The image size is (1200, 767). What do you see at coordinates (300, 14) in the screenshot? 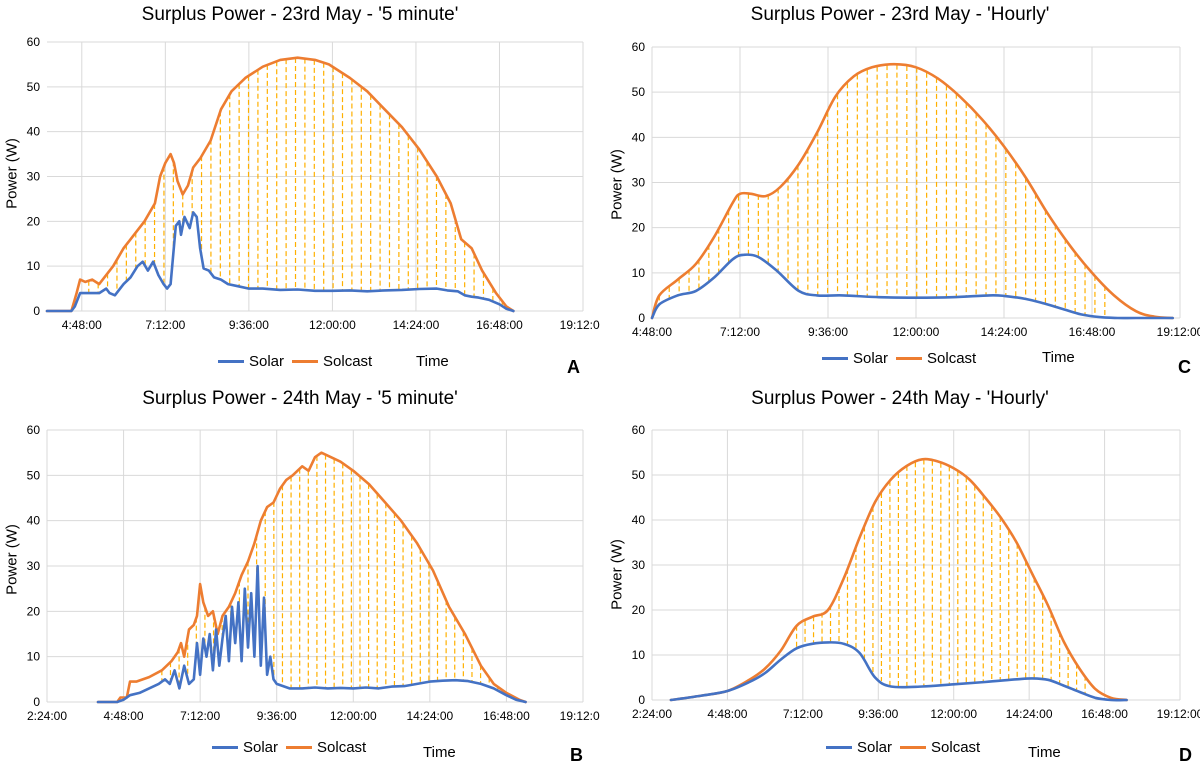
I see `chart-title: Surplus Power - 23rd May - '5 minute'` at bounding box center [300, 14].